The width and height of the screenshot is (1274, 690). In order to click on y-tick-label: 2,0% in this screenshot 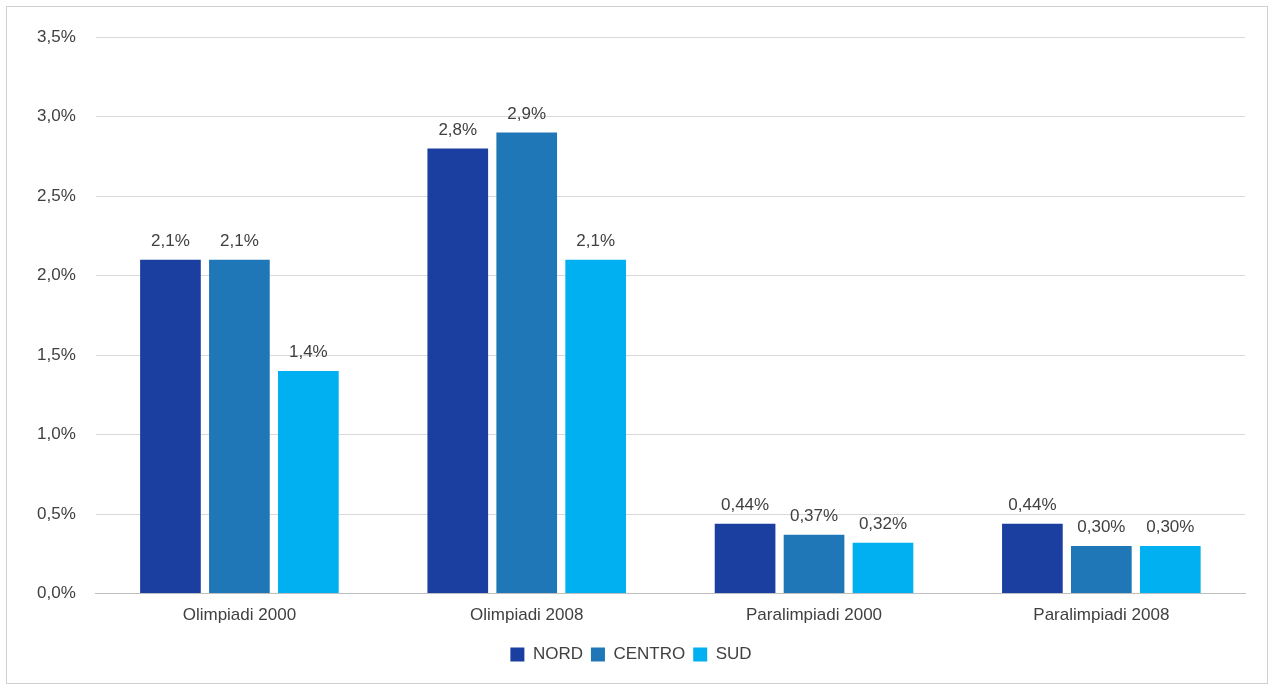, I will do `click(56, 275)`.